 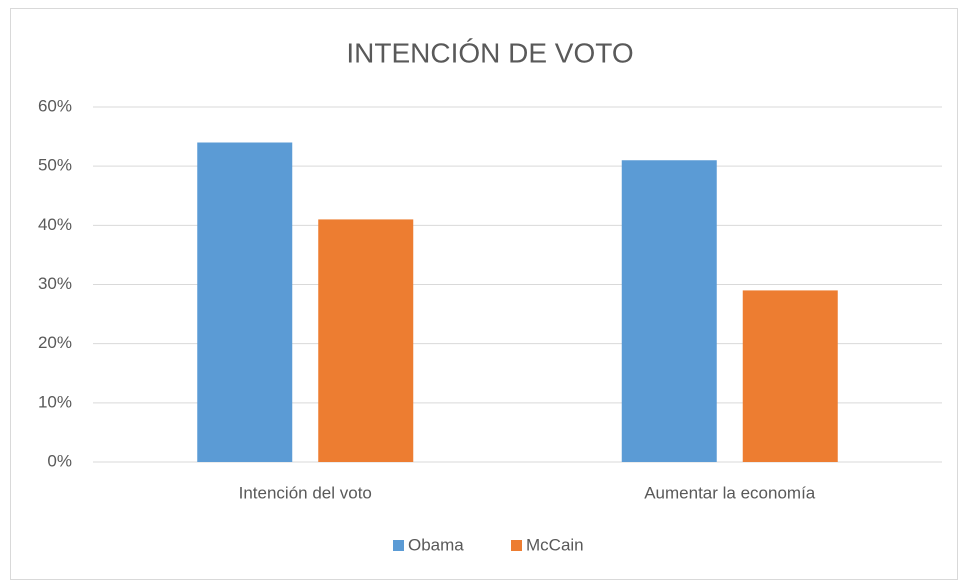 I want to click on y-tick-label: 30%, so click(x=55, y=283).